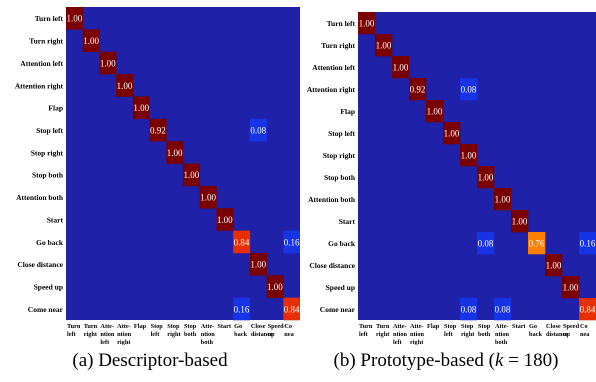 This screenshot has width=596, height=382. Describe the element at coordinates (49, 130) in the screenshot. I see `row-label: Stop left` at that location.